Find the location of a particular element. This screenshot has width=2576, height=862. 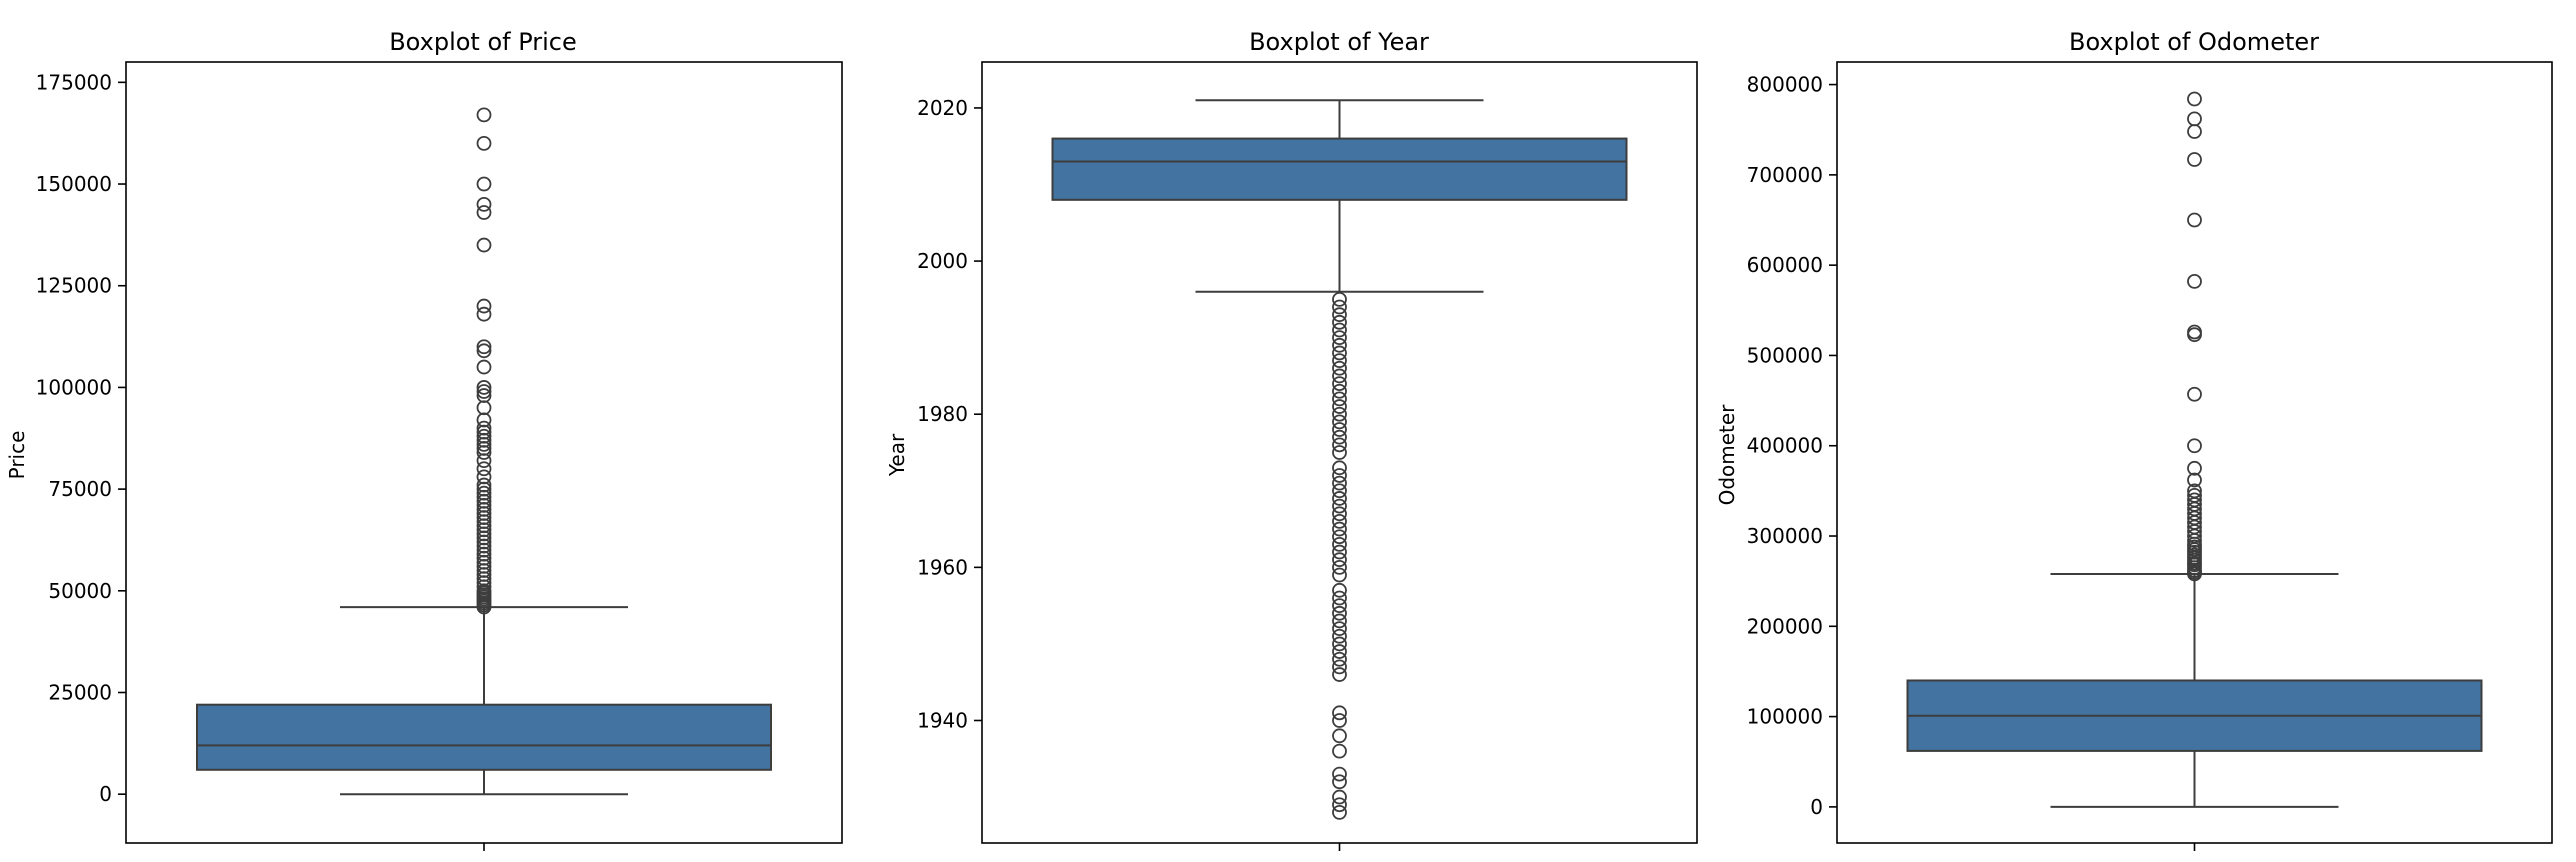

y-tick-label: 25000 is located at coordinates (80, 692).